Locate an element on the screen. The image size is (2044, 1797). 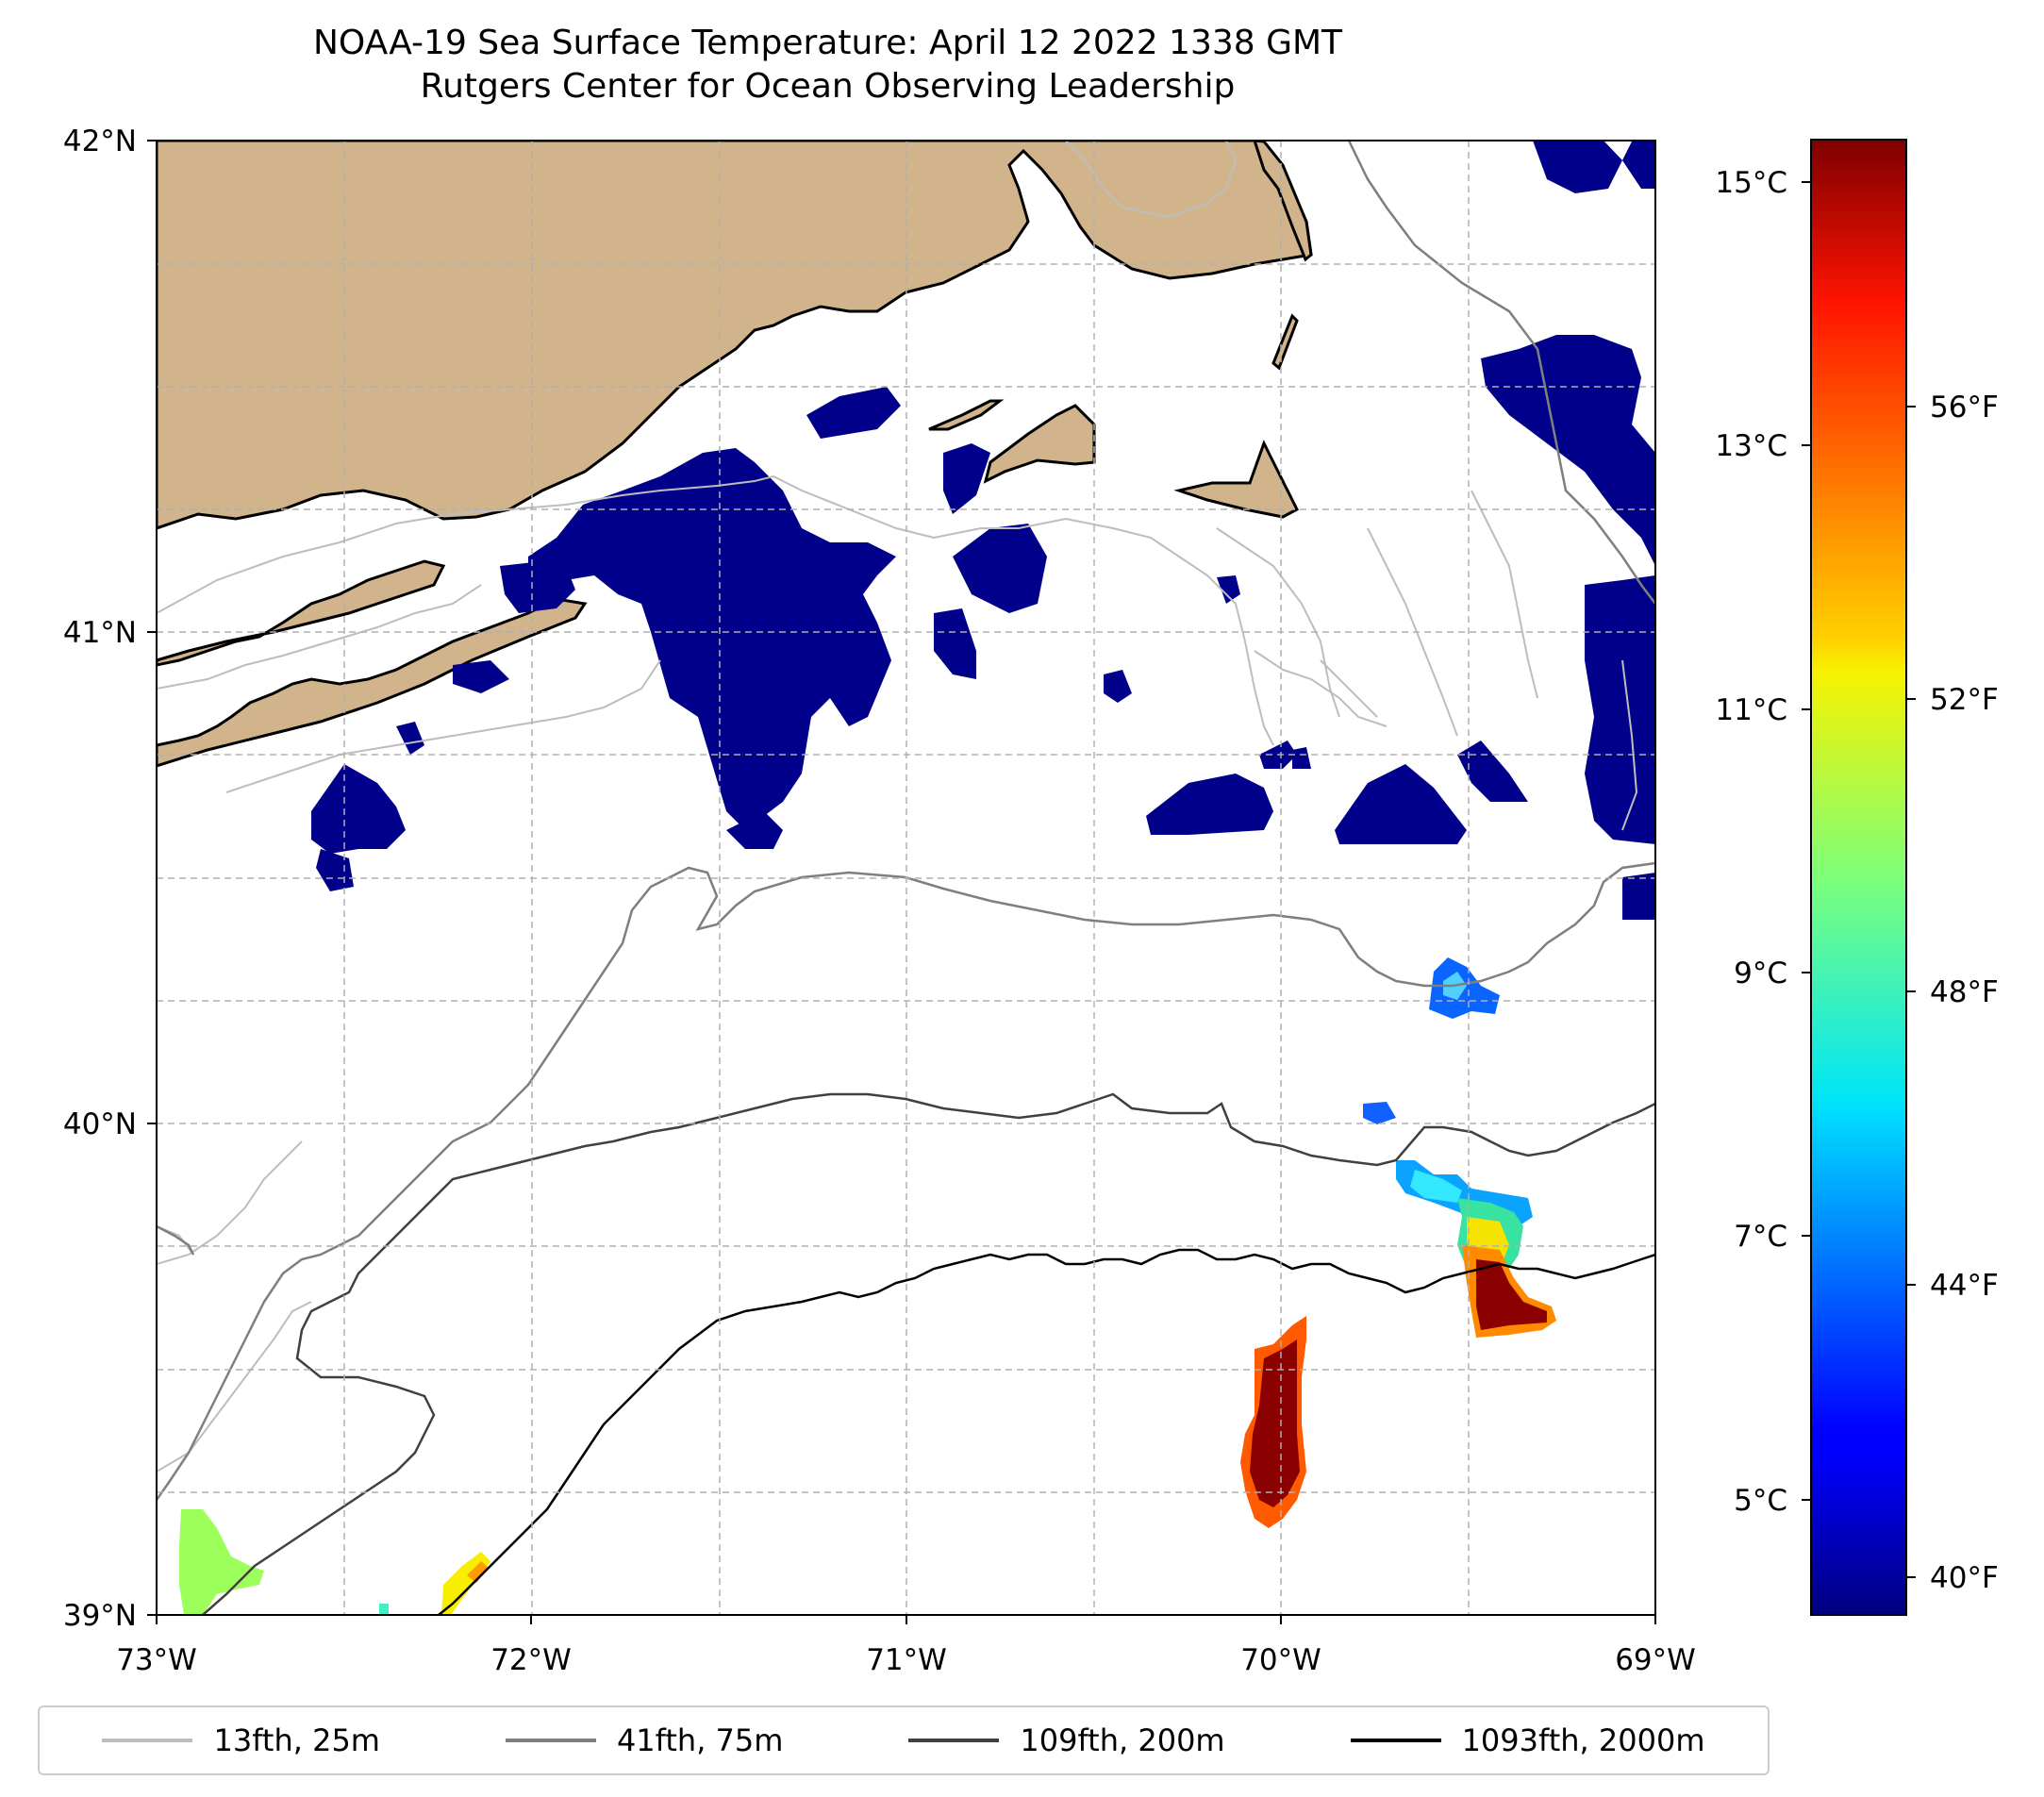
y-tick-label: 40°N is located at coordinates (100, 1124).